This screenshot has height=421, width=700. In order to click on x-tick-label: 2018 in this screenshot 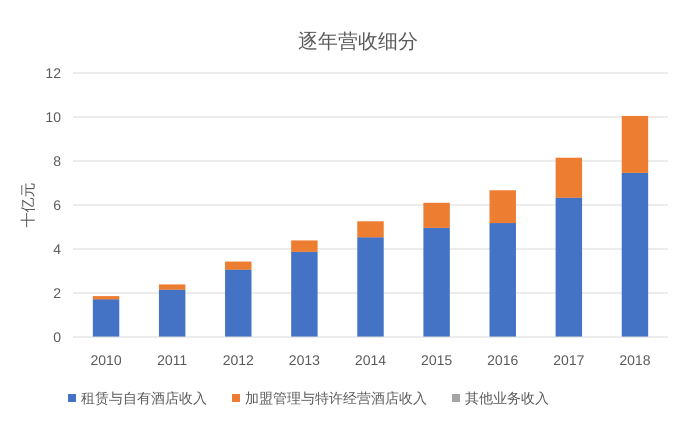, I will do `click(635, 360)`.